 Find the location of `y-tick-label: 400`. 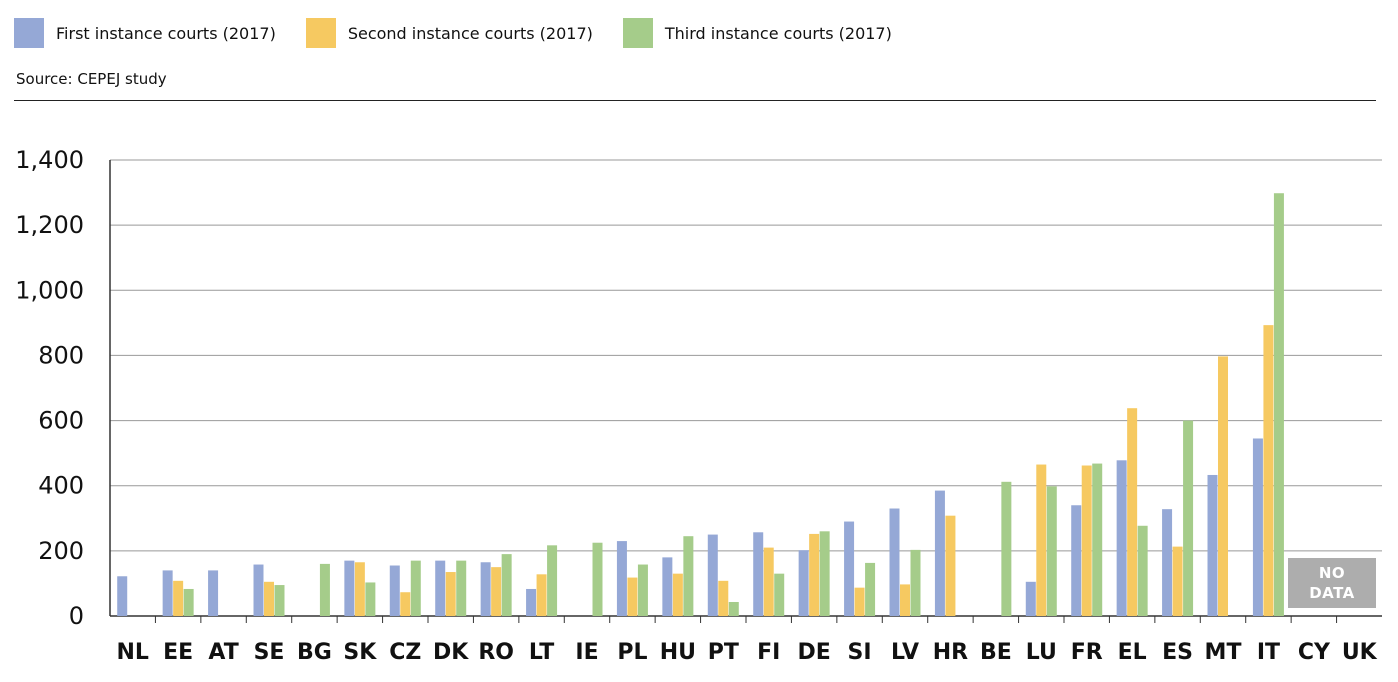

y-tick-label: 400 is located at coordinates (61, 486).